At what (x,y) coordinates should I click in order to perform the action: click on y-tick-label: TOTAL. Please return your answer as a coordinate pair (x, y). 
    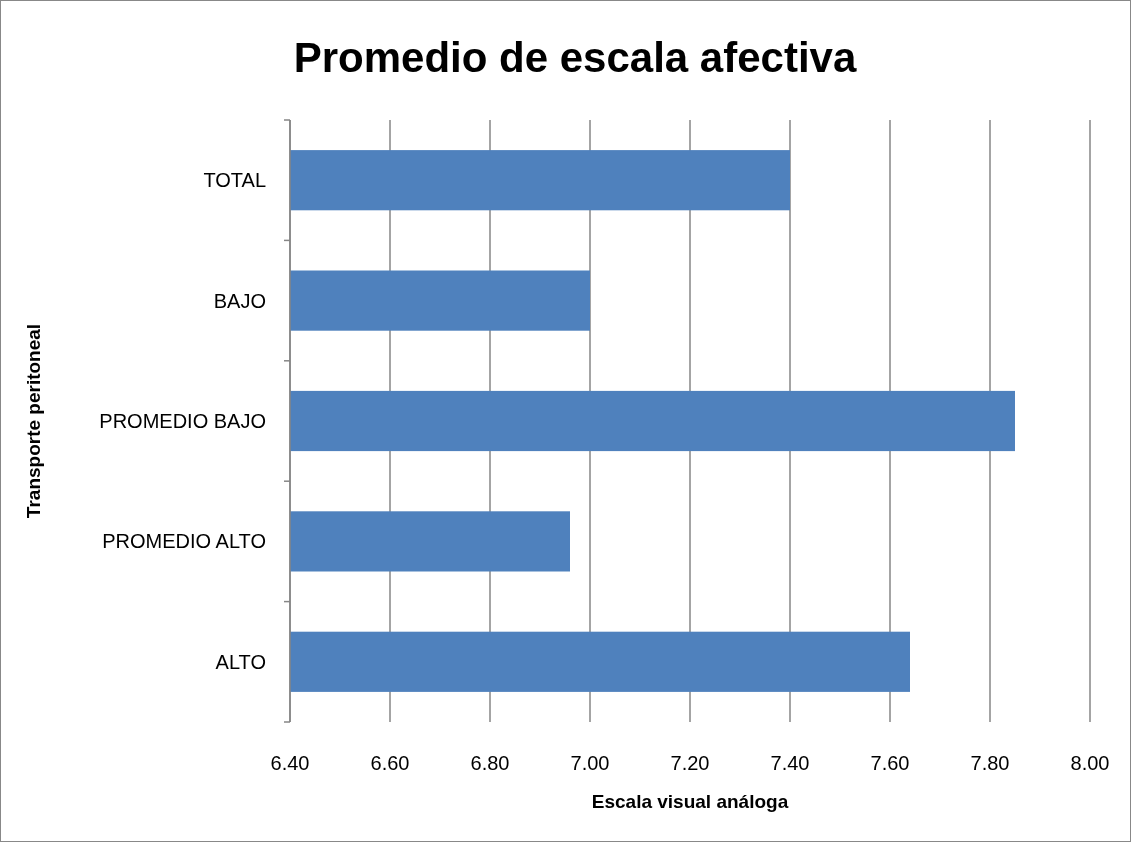
    Looking at the image, I should click on (234, 180).